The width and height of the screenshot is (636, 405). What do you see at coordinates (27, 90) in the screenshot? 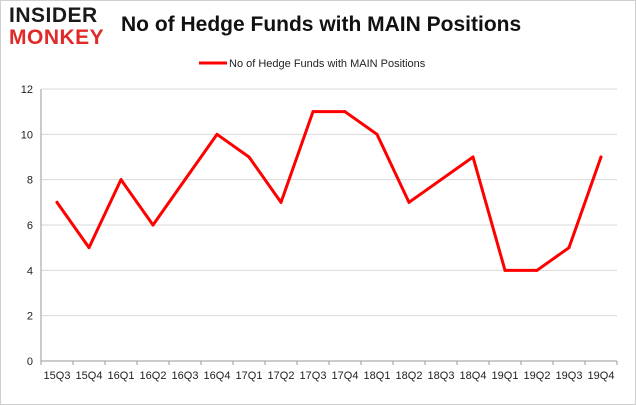
I see `y-tick-label: 12` at bounding box center [27, 90].